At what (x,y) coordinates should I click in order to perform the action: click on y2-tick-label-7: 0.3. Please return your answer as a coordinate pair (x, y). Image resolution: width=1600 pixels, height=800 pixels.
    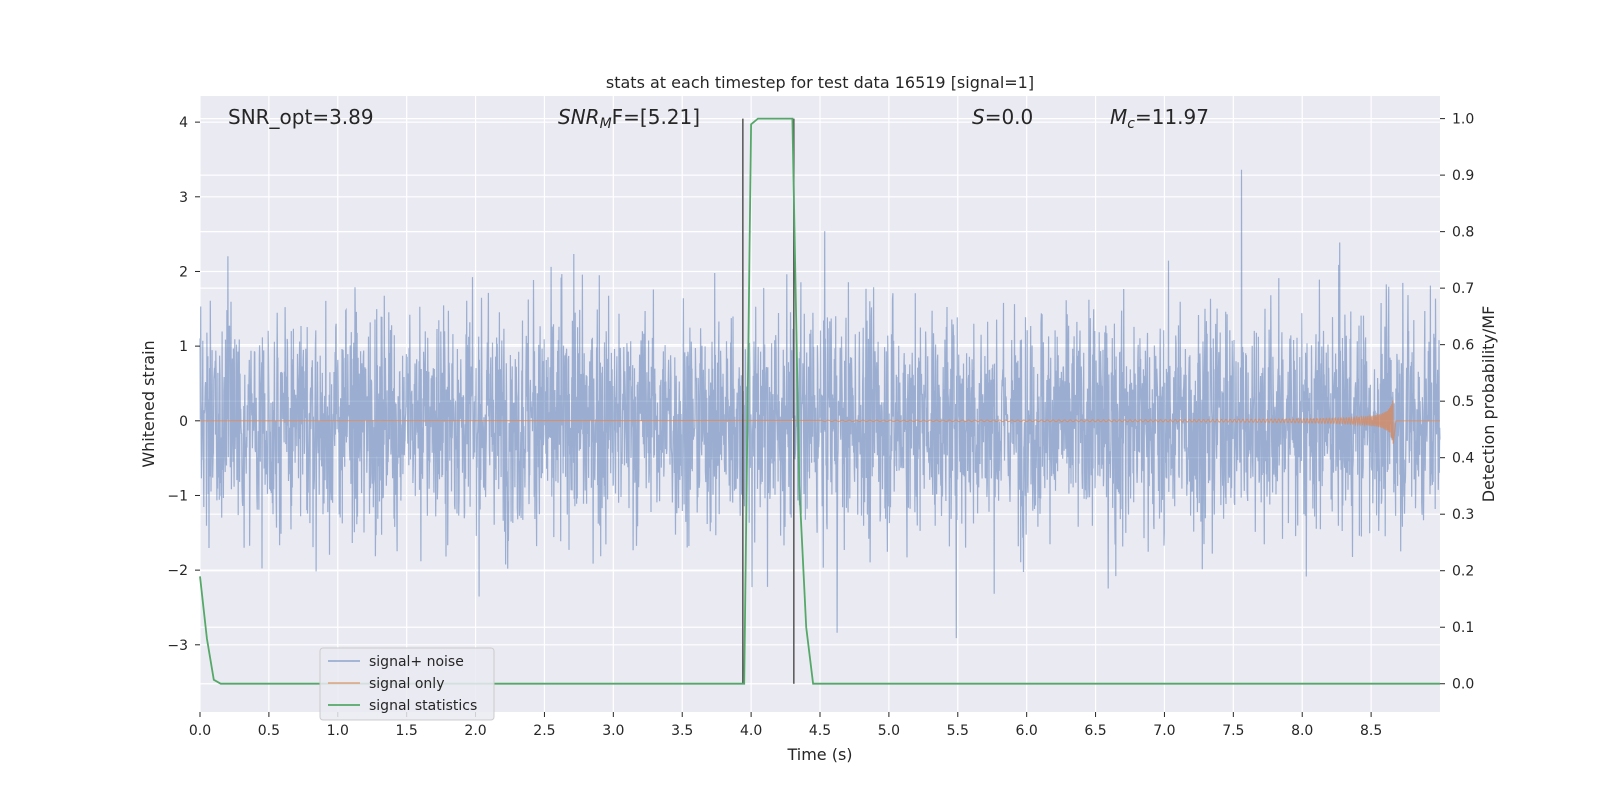
    Looking at the image, I should click on (1463, 515).